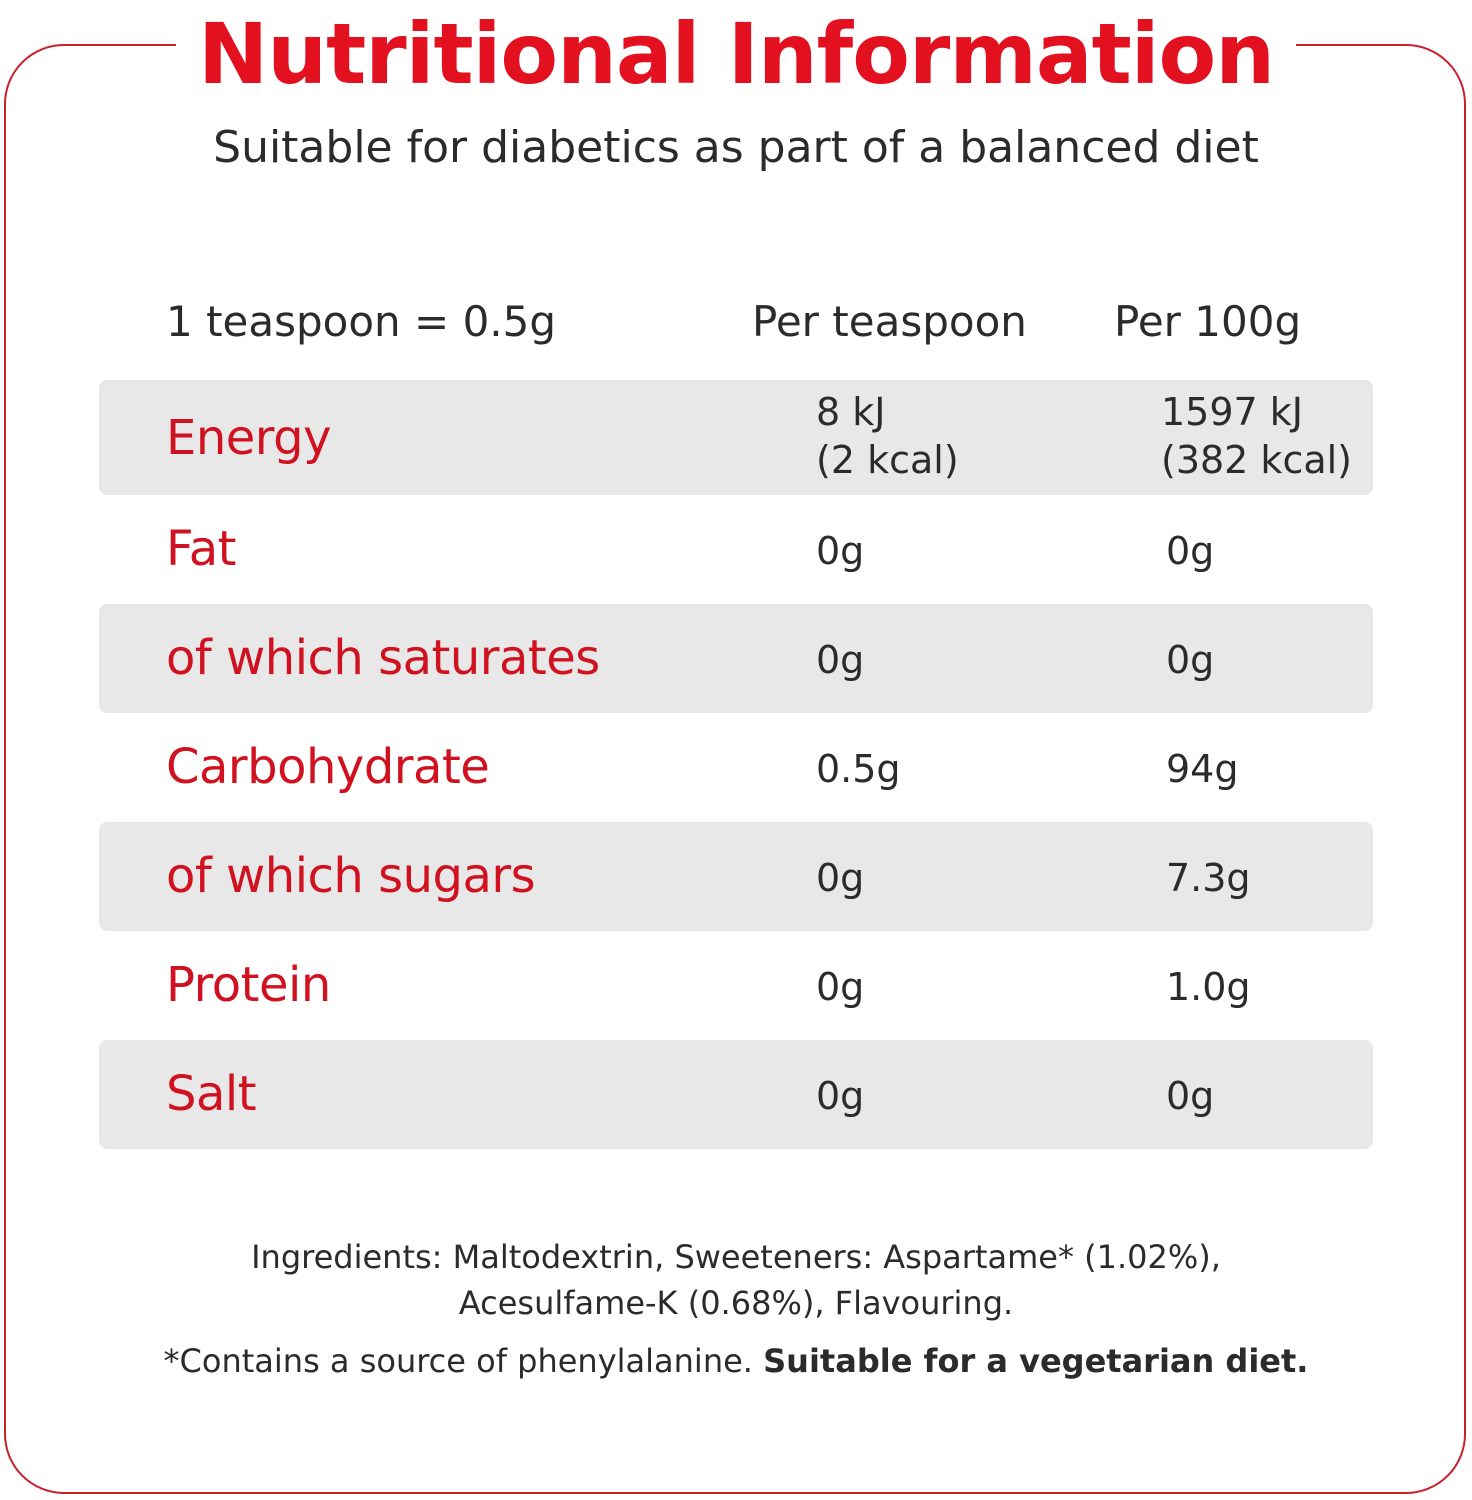 The image size is (1472, 1500). What do you see at coordinates (1208, 987) in the screenshot?
I see `value-per-100g: 1.0g` at bounding box center [1208, 987].